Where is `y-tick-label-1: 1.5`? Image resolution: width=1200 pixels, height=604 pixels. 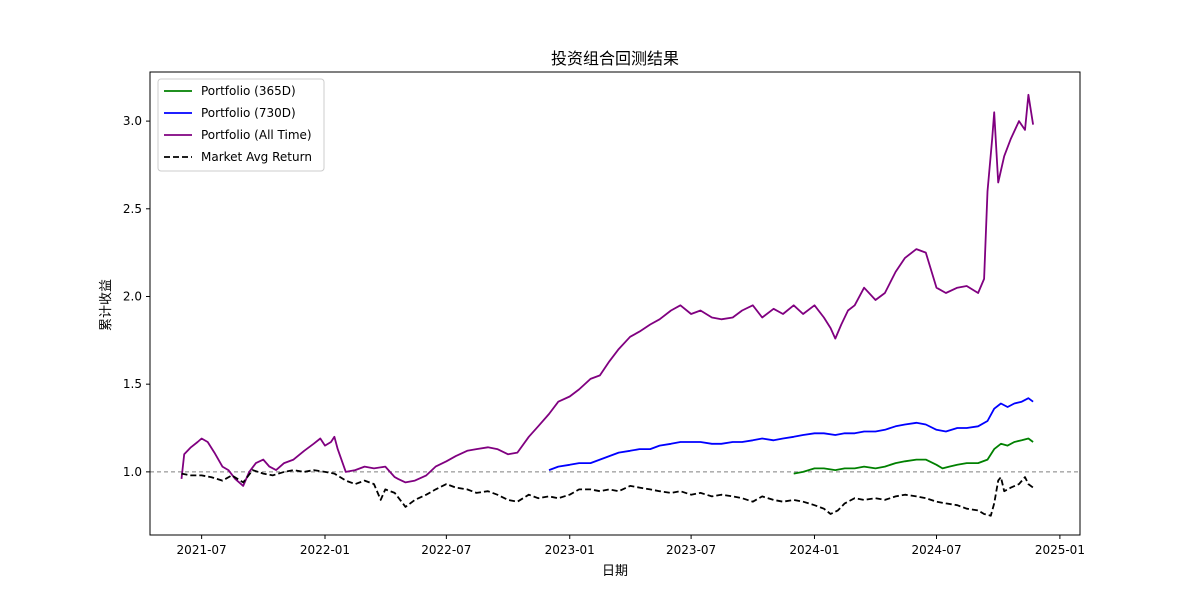 y-tick-label-1: 1.5 is located at coordinates (132, 384).